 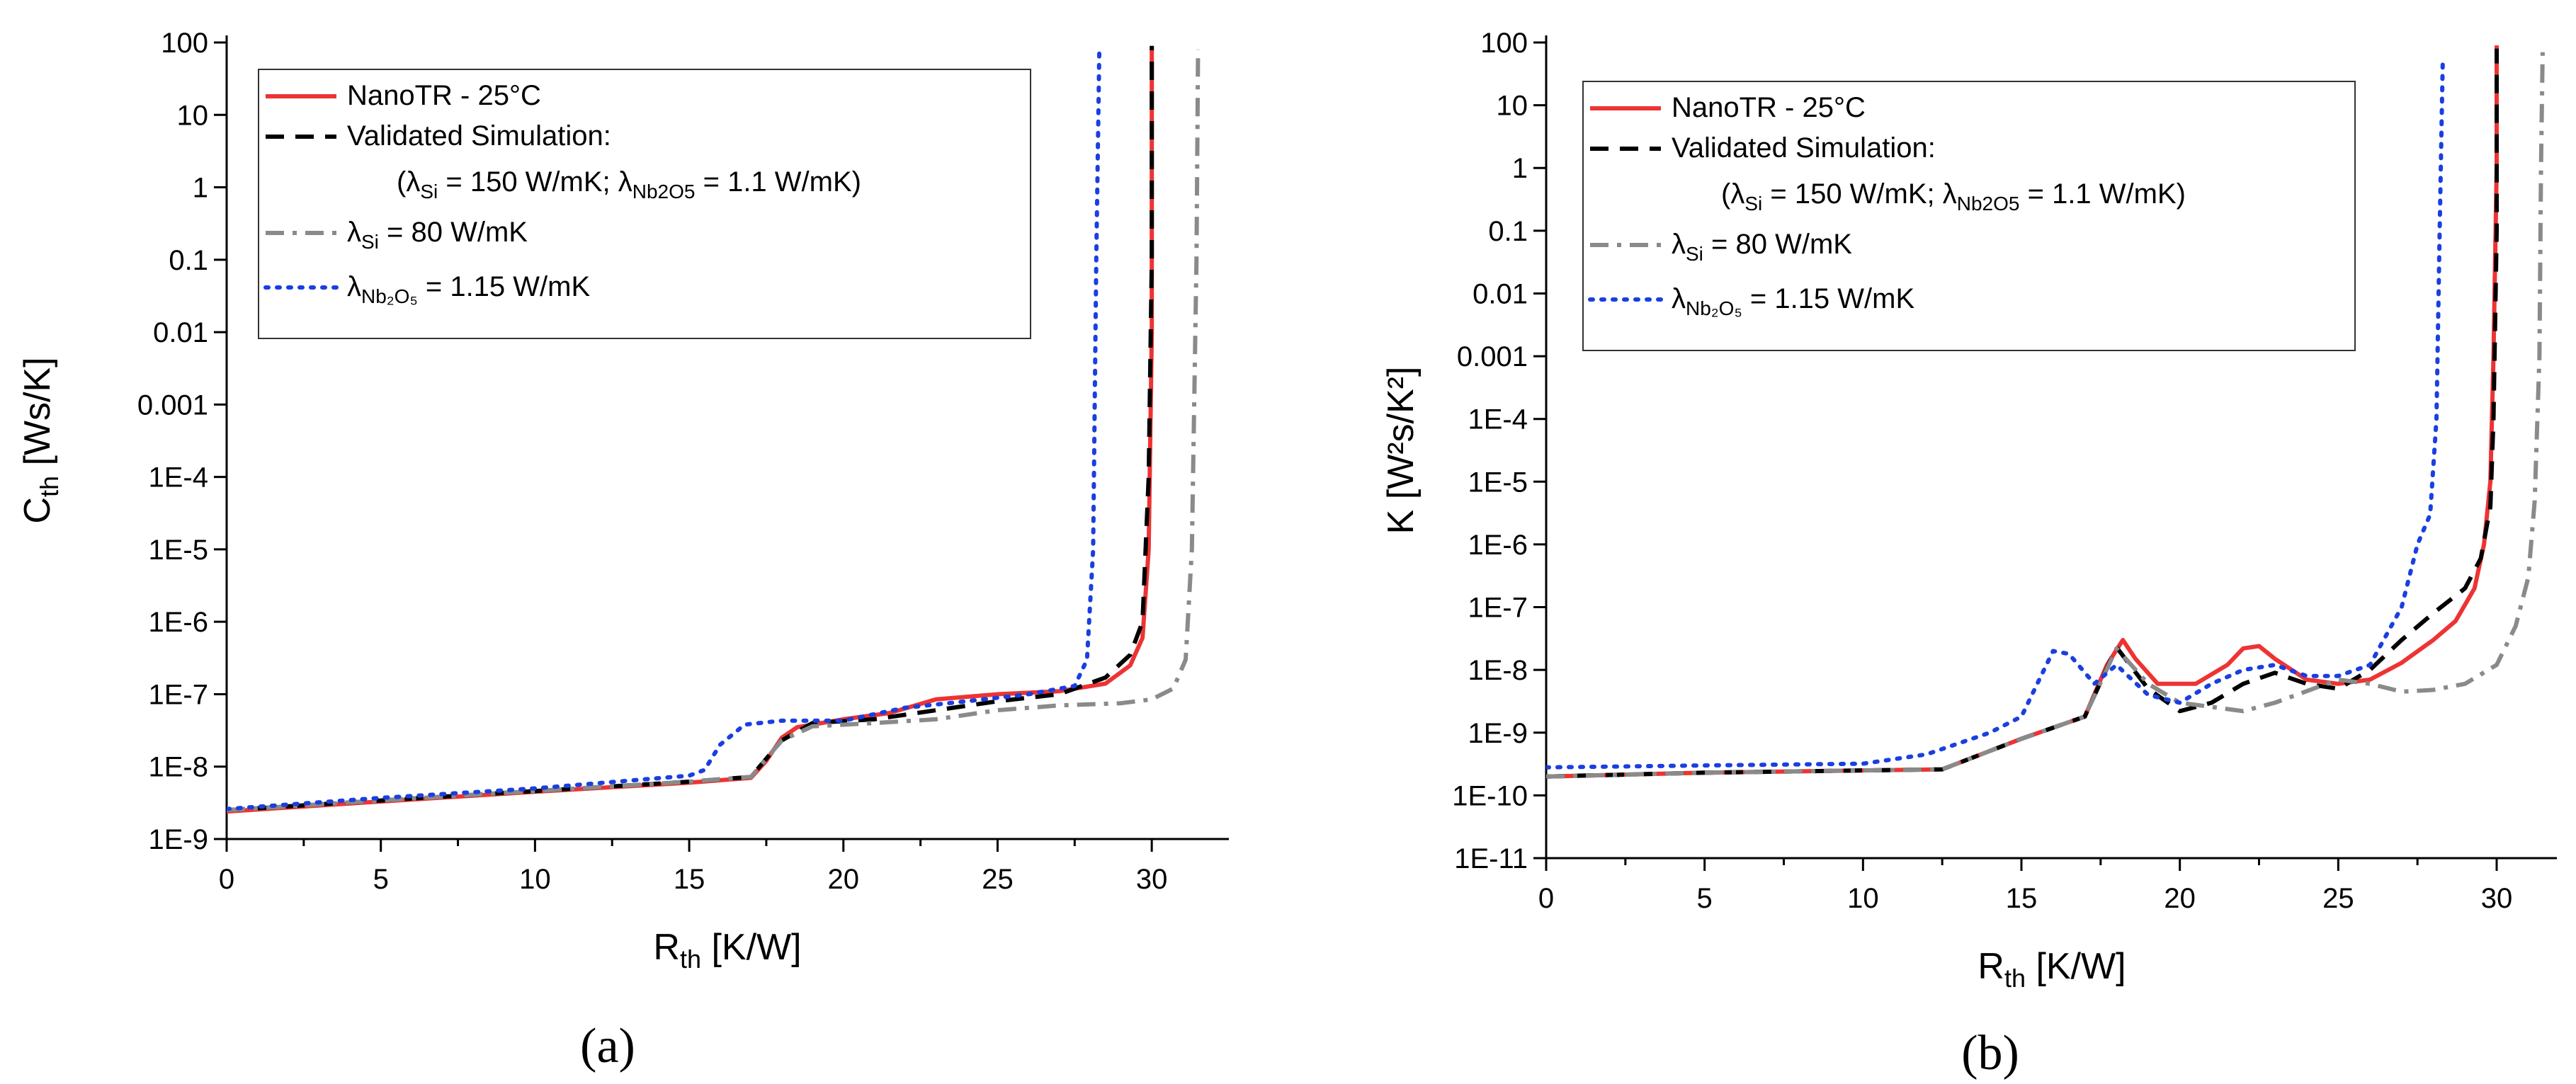 I want to click on y-axis-title: Cth [Ws/K], so click(x=40, y=440).